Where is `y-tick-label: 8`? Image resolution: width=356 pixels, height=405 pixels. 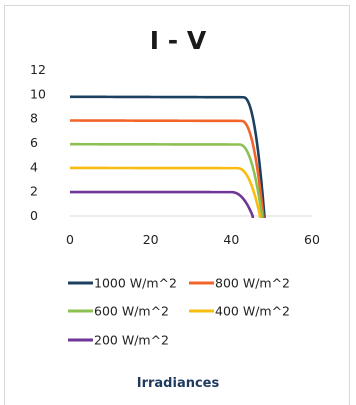
y-tick-label: 8 is located at coordinates (34, 118).